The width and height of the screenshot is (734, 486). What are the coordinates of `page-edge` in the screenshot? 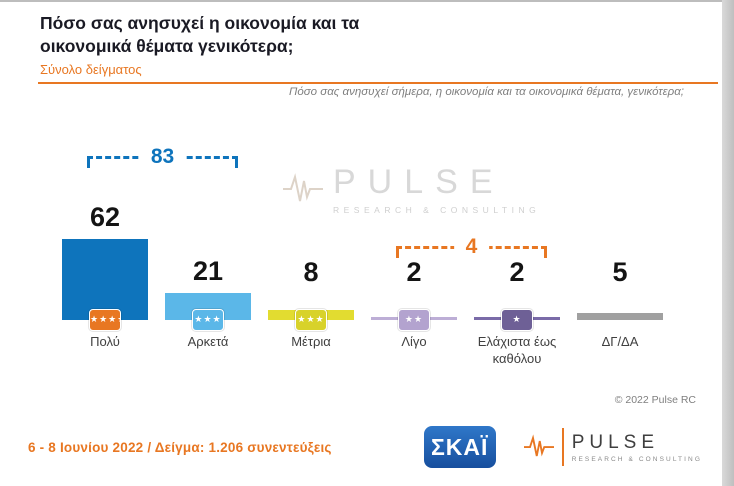 It's located at (728, 243).